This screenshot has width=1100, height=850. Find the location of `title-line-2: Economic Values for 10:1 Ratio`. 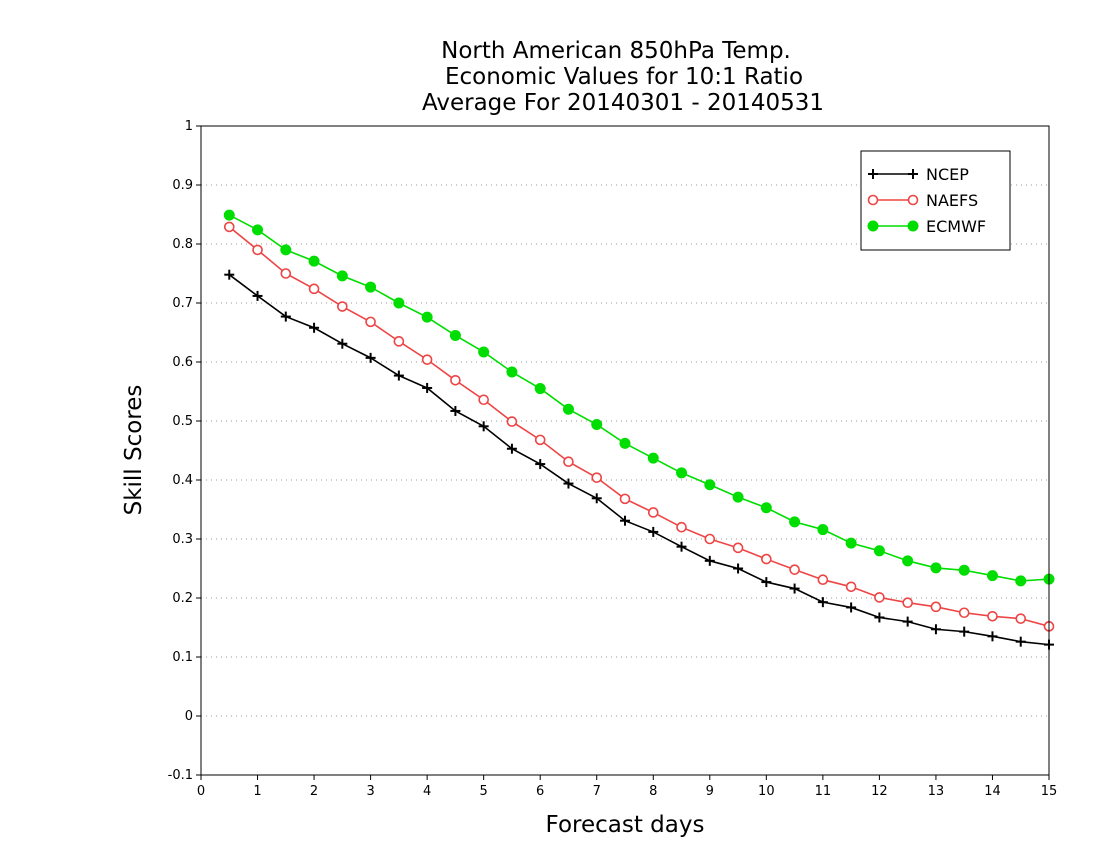

title-line-2: Economic Values for 10:1 Ratio is located at coordinates (624, 77).